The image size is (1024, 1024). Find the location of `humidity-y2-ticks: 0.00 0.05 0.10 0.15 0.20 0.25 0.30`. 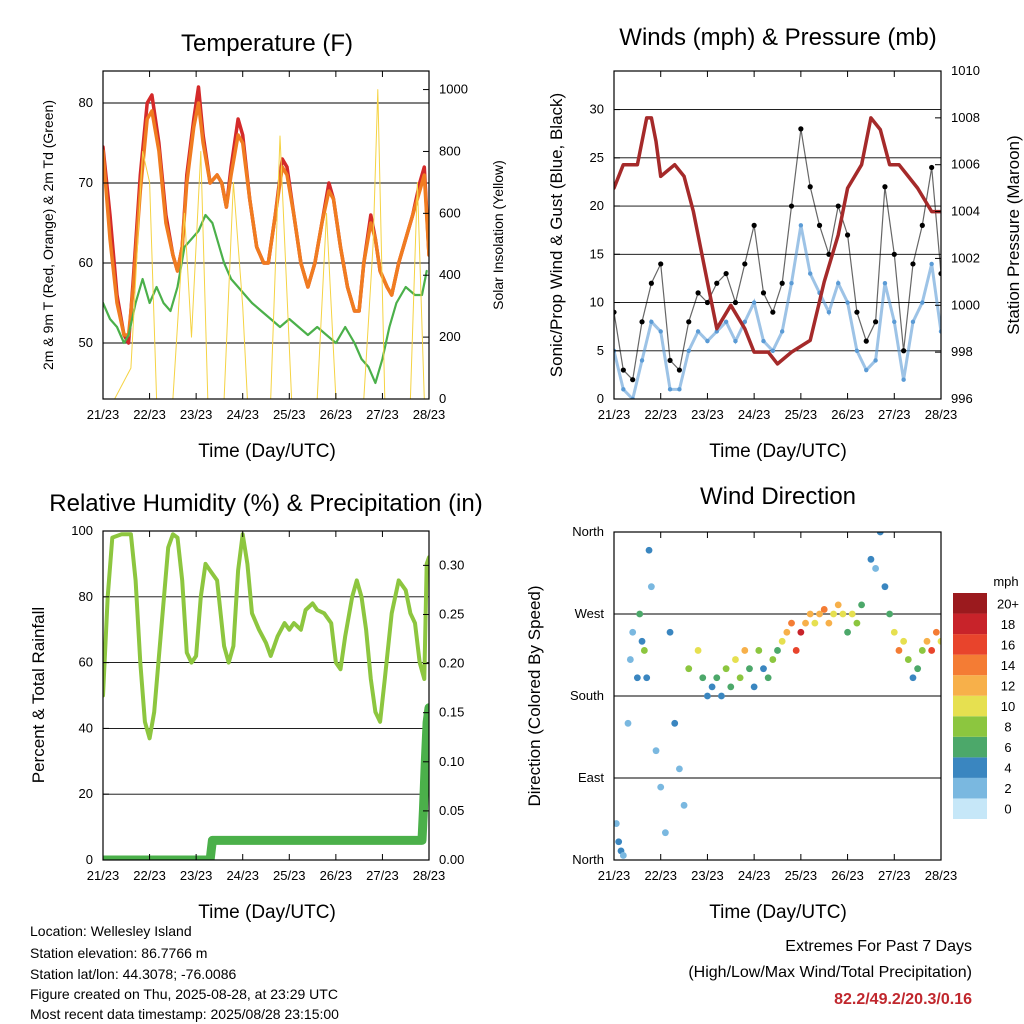

humidity-y2-ticks: 0.00 0.05 0.10 0.15 0.20 0.25 0.30 is located at coordinates (443, 712).